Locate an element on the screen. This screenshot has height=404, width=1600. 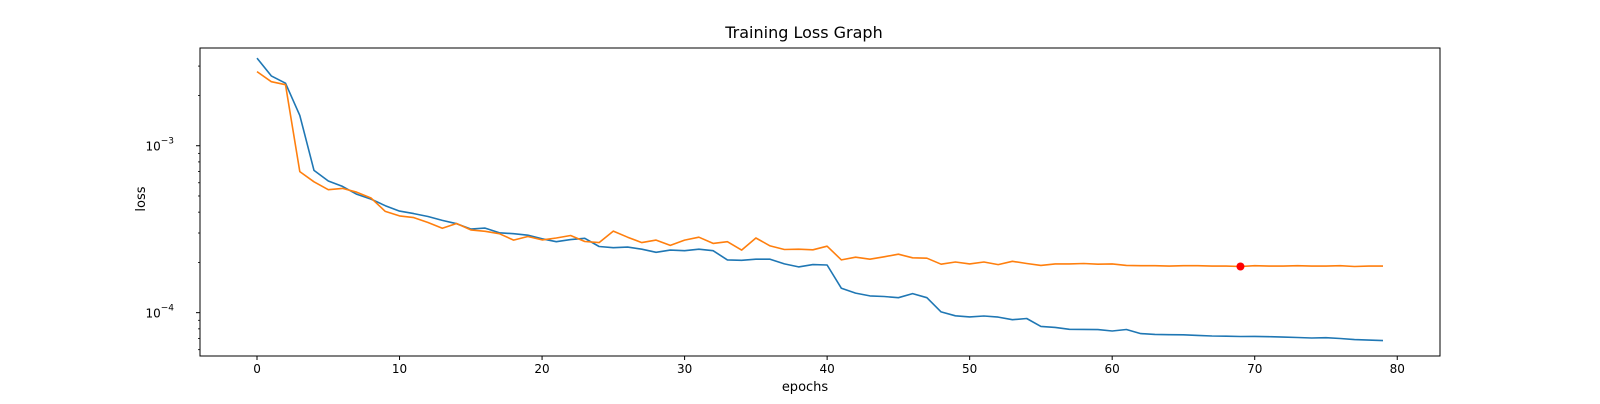
y-axis-label: loss is located at coordinates (141, 198).